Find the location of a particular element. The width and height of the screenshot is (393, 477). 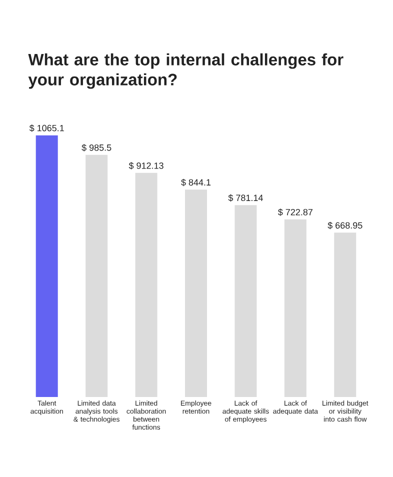

data-label: $ 844.1 is located at coordinates (196, 182).